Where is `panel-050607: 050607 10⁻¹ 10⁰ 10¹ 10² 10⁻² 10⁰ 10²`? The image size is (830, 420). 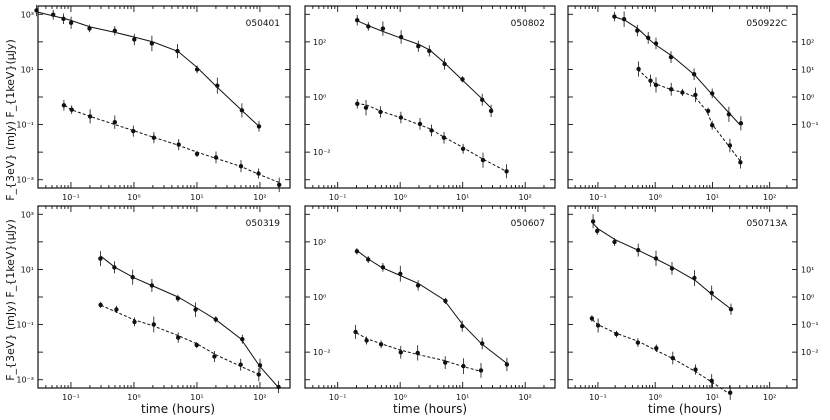
panel-050607: 050607 10⁻¹ 10⁰ 10¹ 10² 10⁻² 10⁰ 10² is located at coordinates (430, 303).